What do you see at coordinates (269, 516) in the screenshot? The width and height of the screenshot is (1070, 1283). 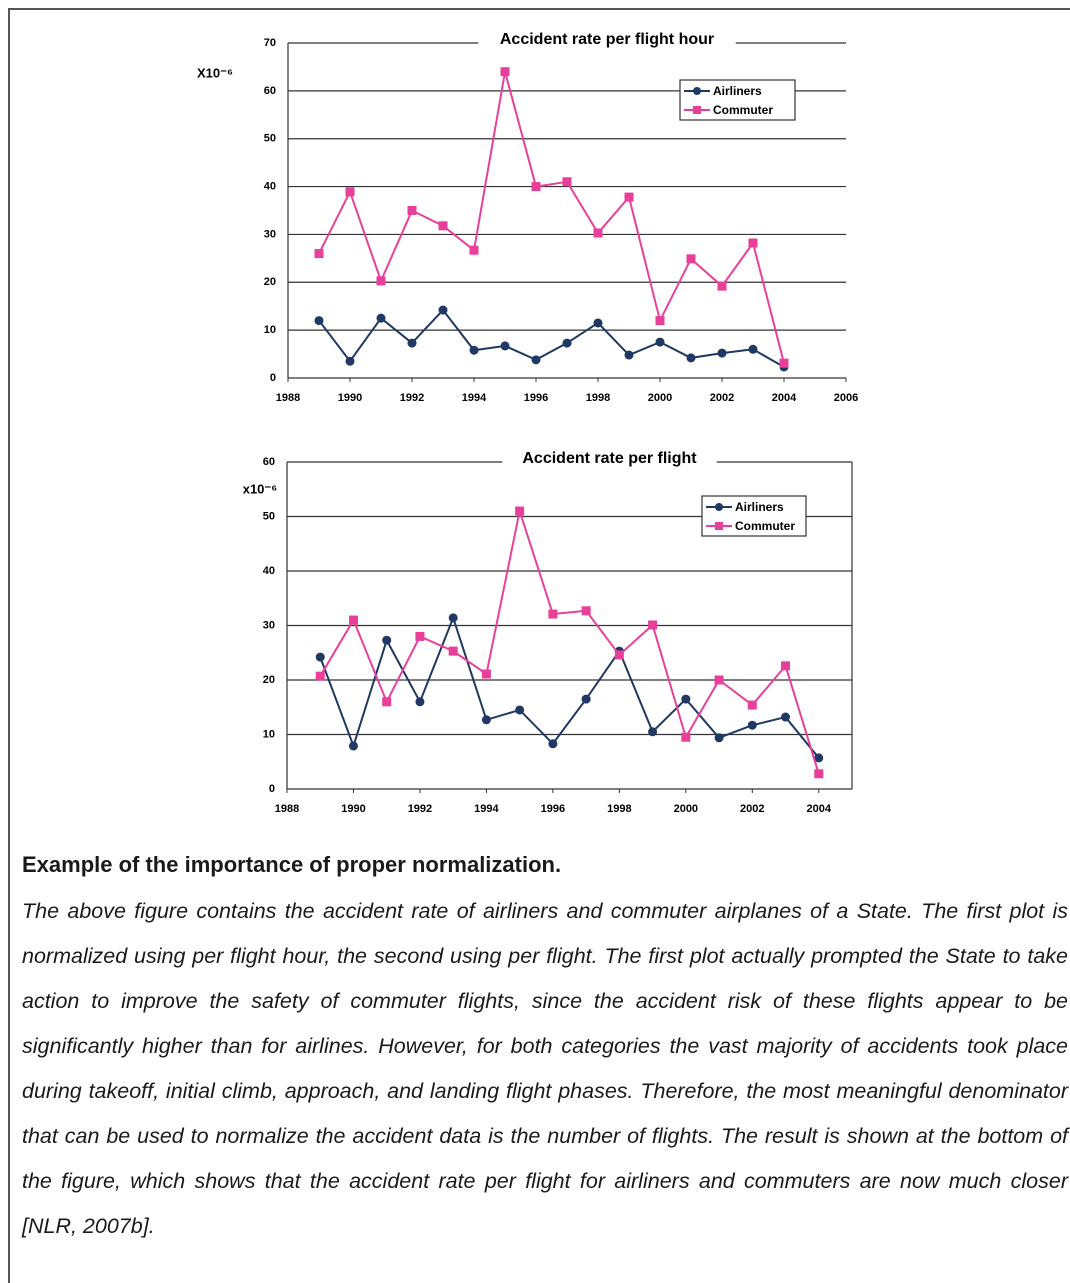 I see `y-tick-label: 50` at bounding box center [269, 516].